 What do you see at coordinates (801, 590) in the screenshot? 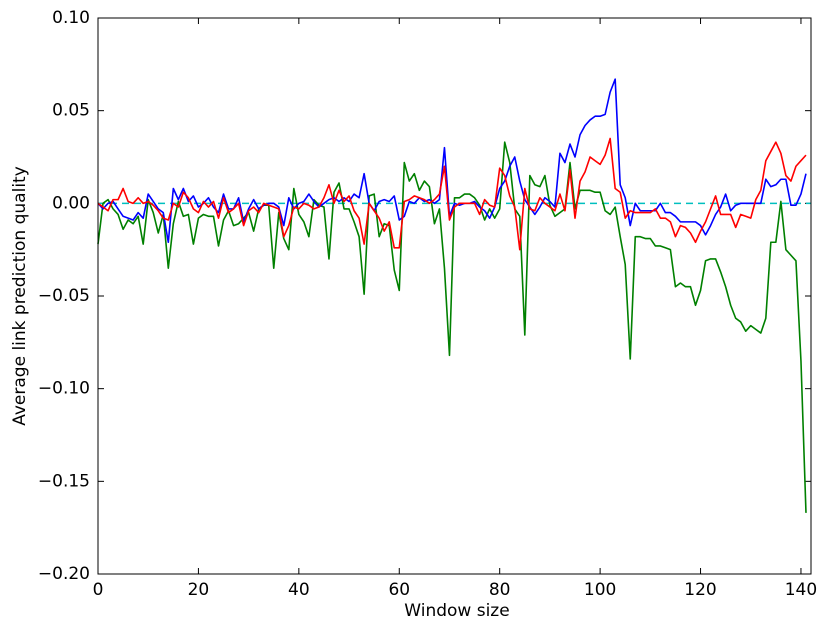
I see `x-tick-label: 140` at bounding box center [801, 590].